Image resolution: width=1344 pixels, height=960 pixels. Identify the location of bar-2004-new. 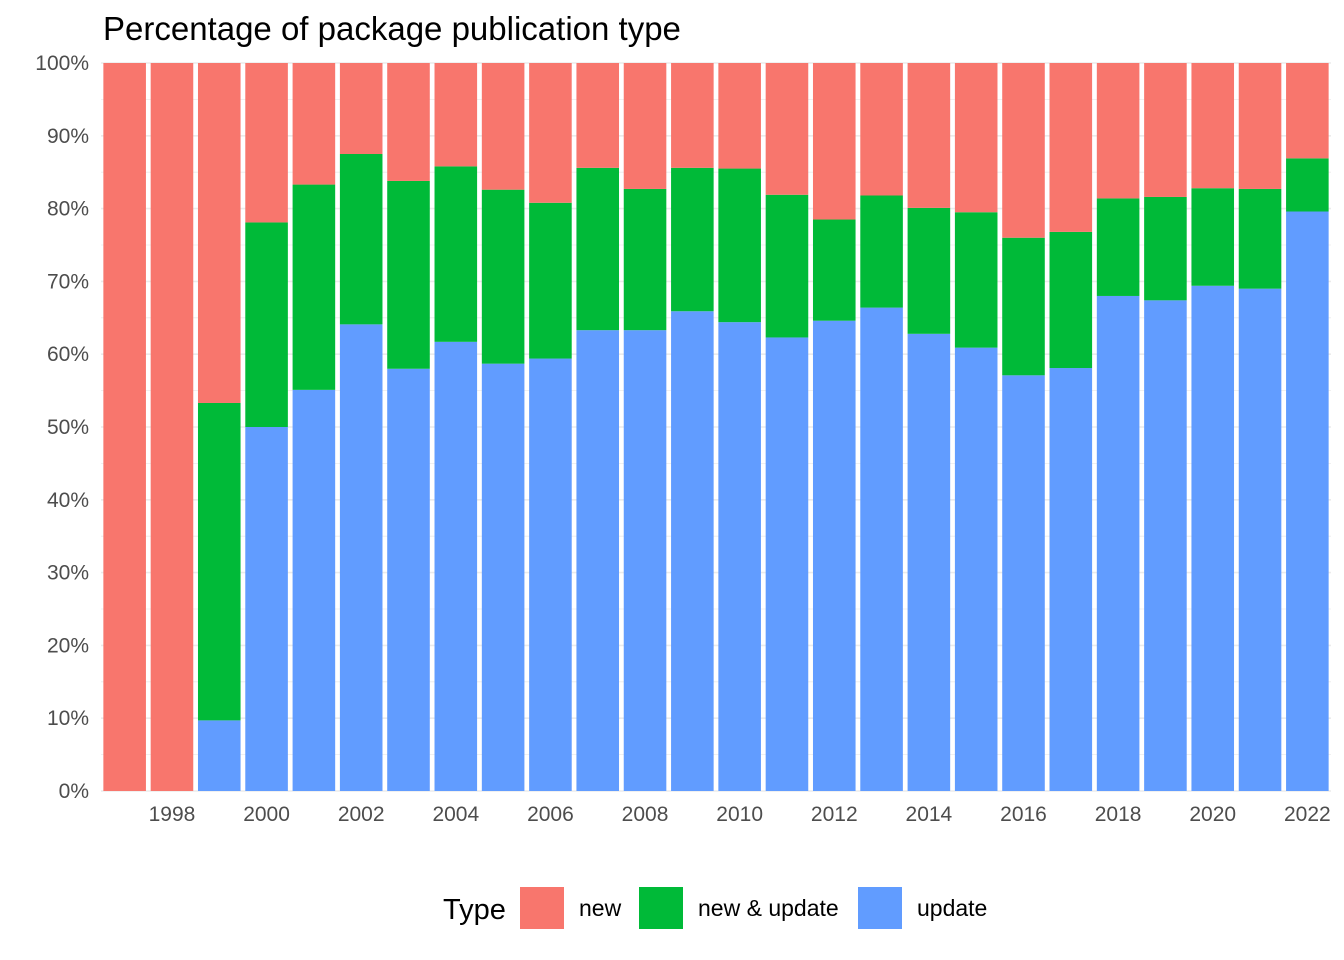
(456, 115).